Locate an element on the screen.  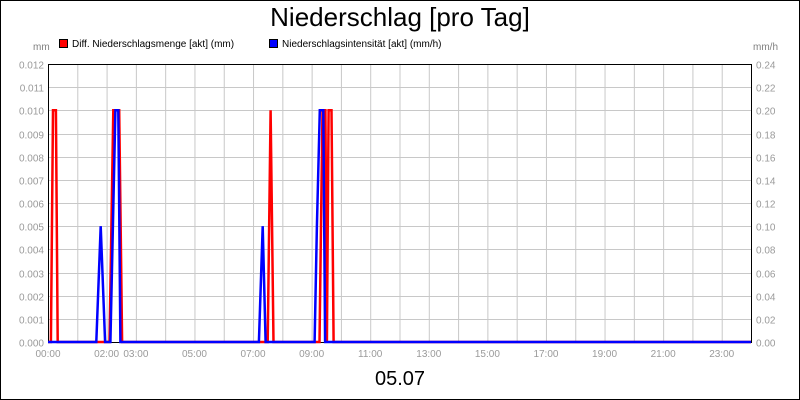
y-left-tick-label: 0.003 is located at coordinates (31, 275).